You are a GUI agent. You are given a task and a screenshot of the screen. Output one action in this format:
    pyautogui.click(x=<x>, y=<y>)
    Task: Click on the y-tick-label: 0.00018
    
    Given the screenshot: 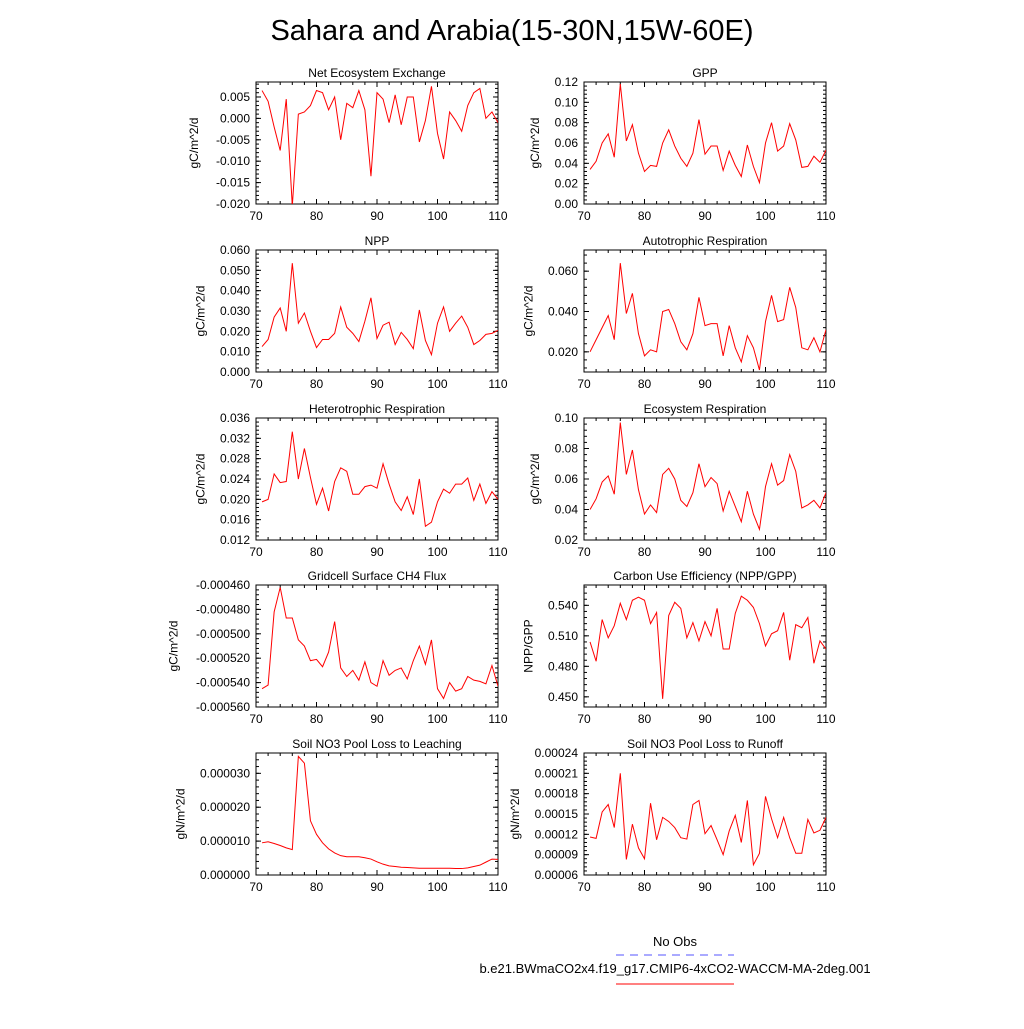 What is the action you would take?
    pyautogui.click(x=557, y=794)
    